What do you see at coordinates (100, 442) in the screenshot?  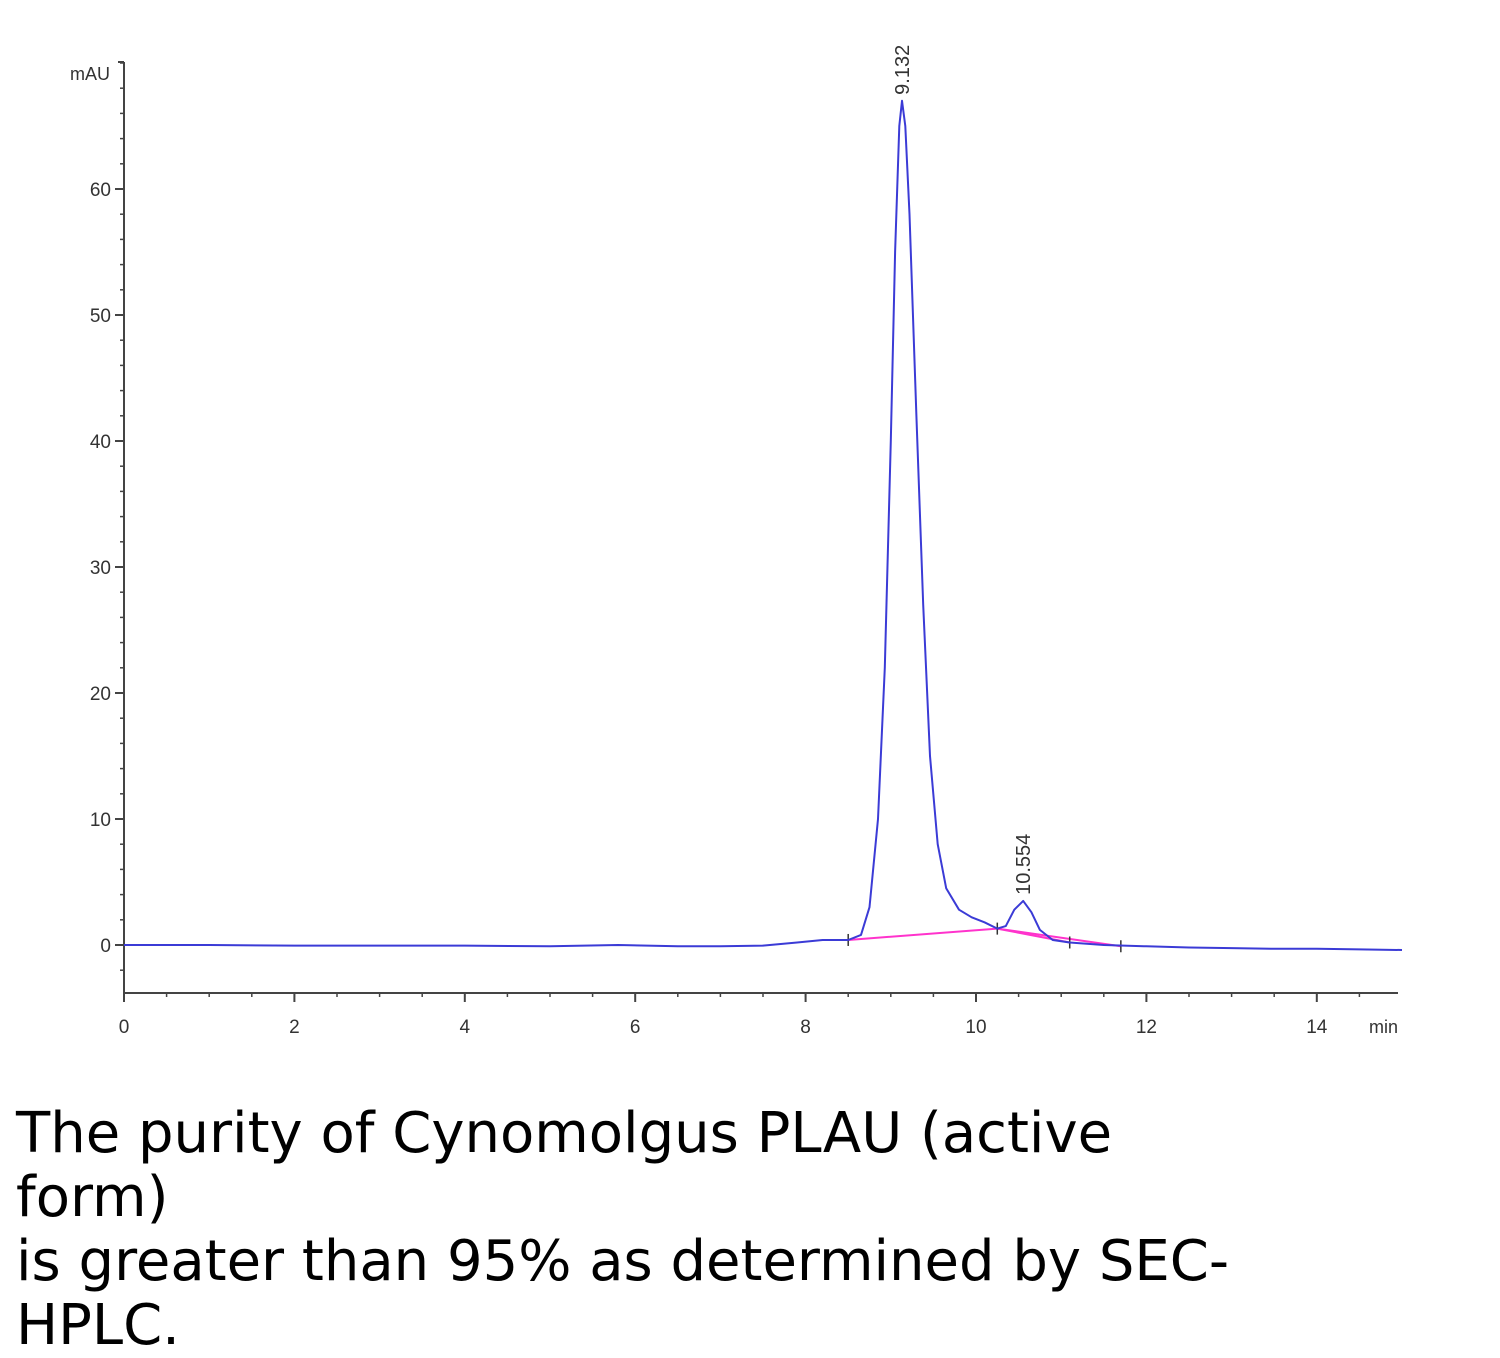 I see `y-tick-label: 40` at bounding box center [100, 442].